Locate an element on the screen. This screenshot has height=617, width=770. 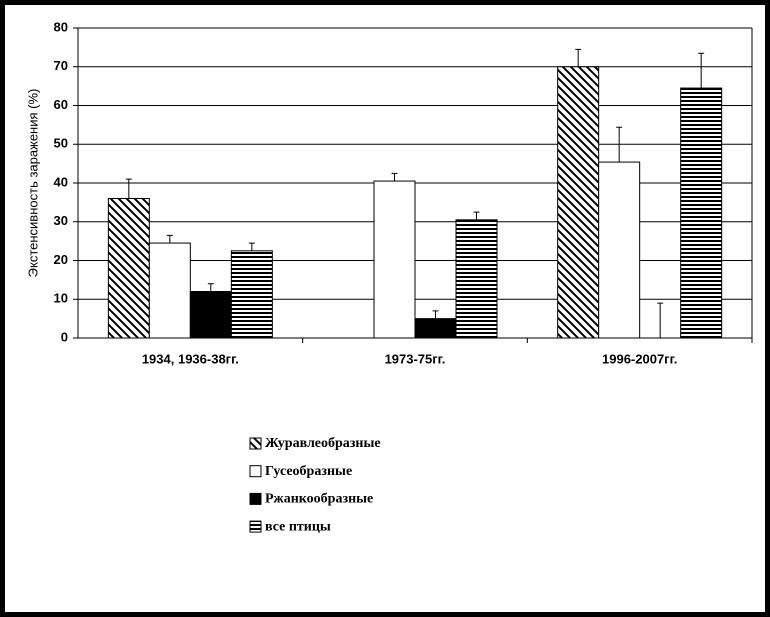
y-tick-label: 60 is located at coordinates (61, 104).